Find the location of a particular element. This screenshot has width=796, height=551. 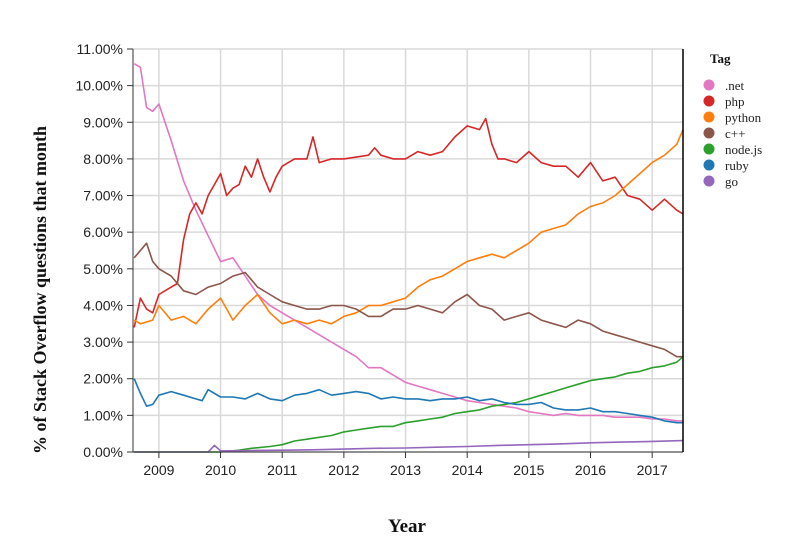

y-tick-label: 4.00% is located at coordinates (103, 305).